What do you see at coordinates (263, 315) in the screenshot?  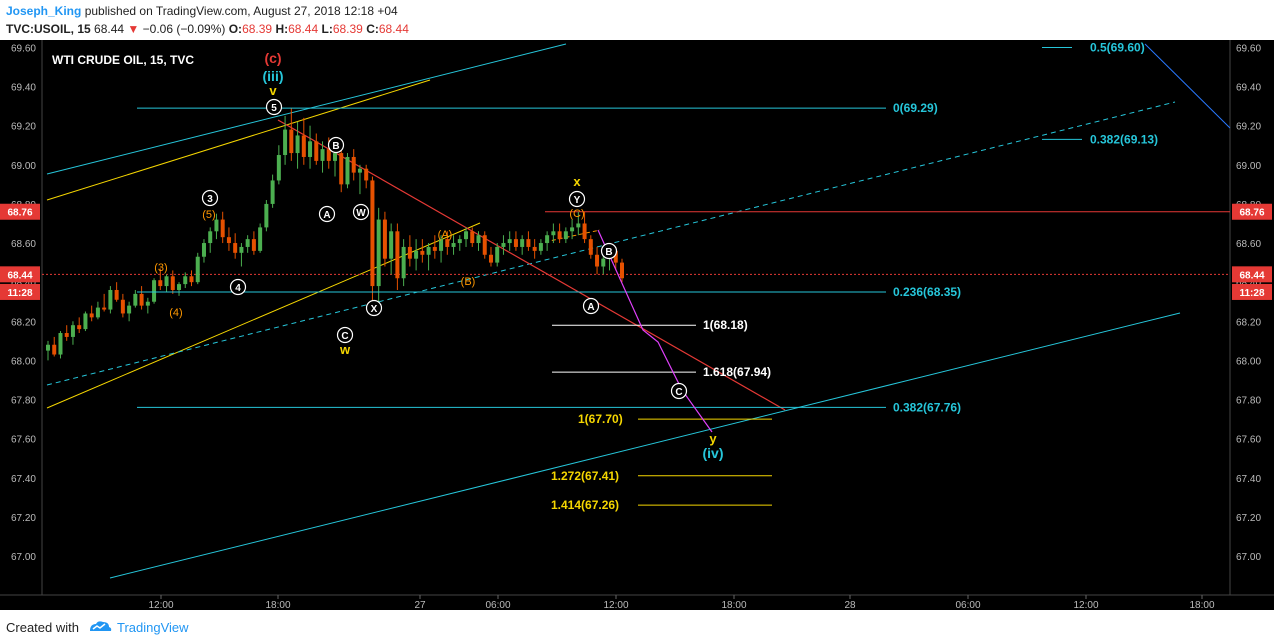 I see `yellow-lower-channel-line` at bounding box center [263, 315].